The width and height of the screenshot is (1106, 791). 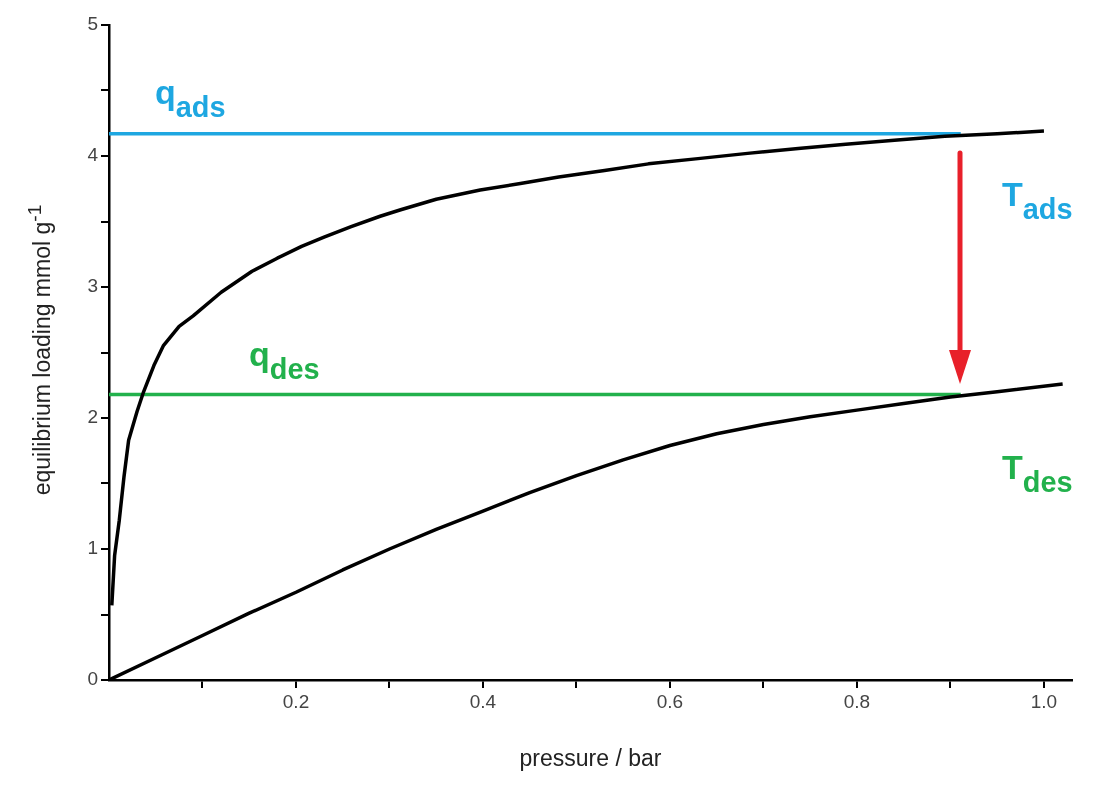 I want to click on y-tick-label: 3, so click(x=92, y=286).